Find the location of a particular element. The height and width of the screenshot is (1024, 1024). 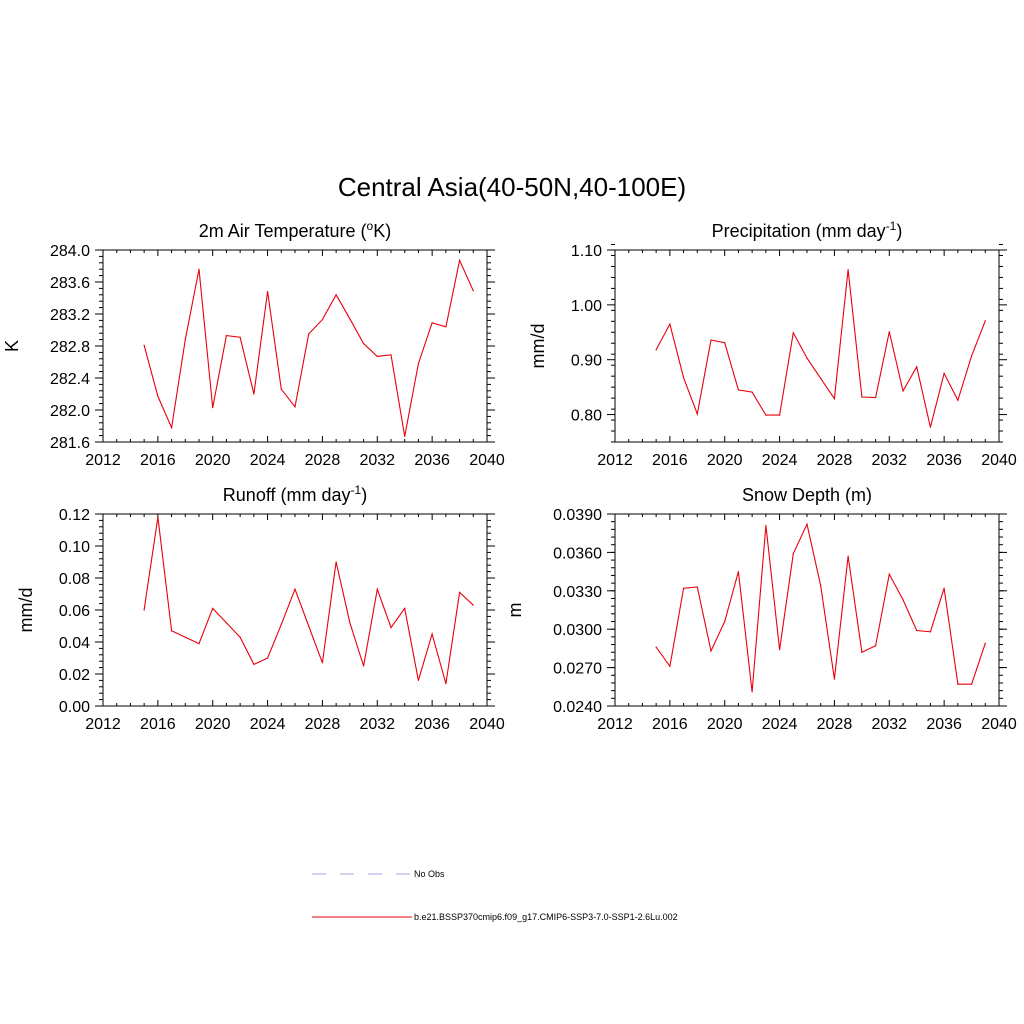

y-axis-label: m is located at coordinates (515, 610).